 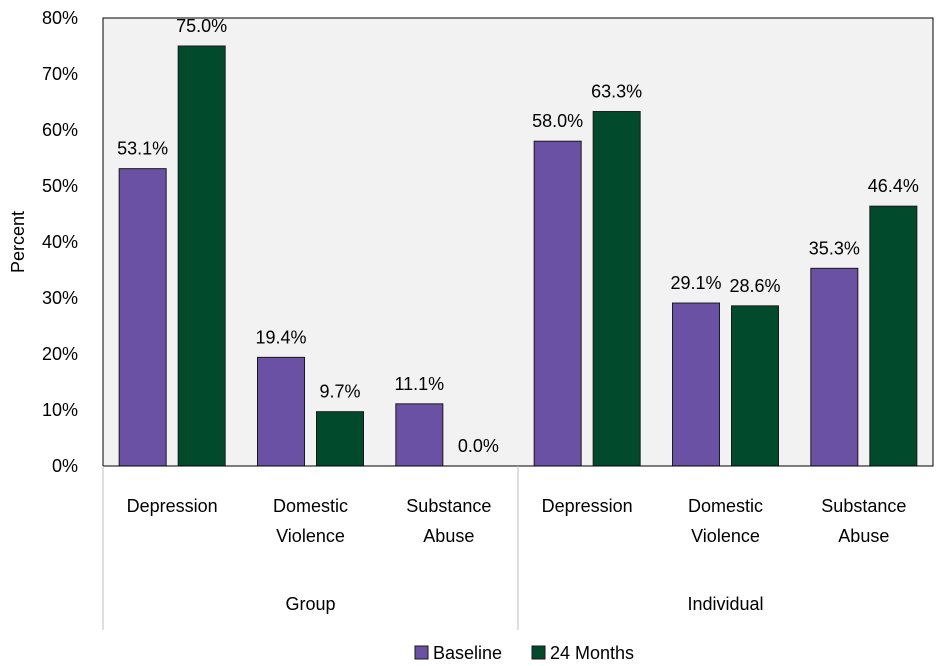 I want to click on data-label: 35.3%, so click(x=834, y=248).